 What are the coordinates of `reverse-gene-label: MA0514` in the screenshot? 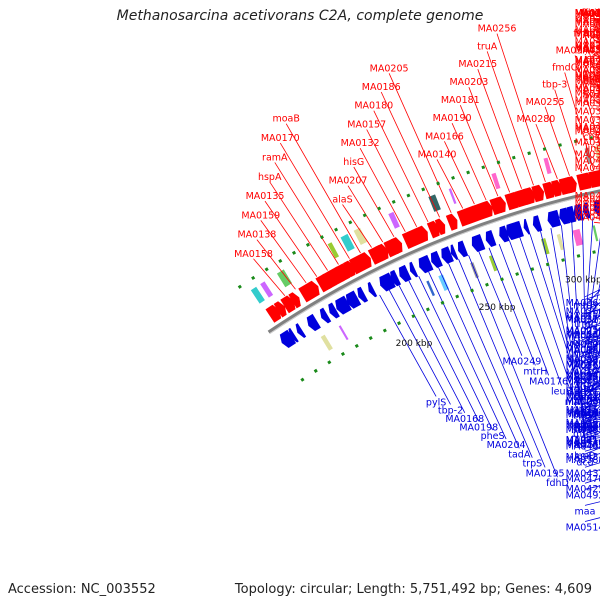 It's located at (583, 528).